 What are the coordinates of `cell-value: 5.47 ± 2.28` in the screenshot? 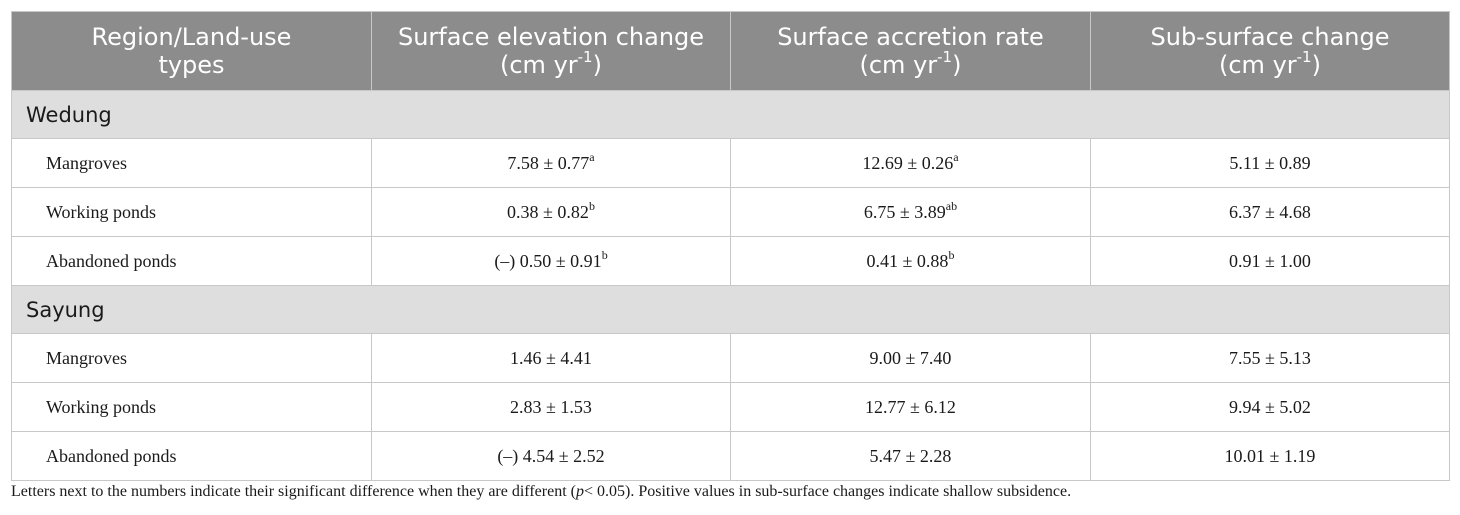 It's located at (910, 455).